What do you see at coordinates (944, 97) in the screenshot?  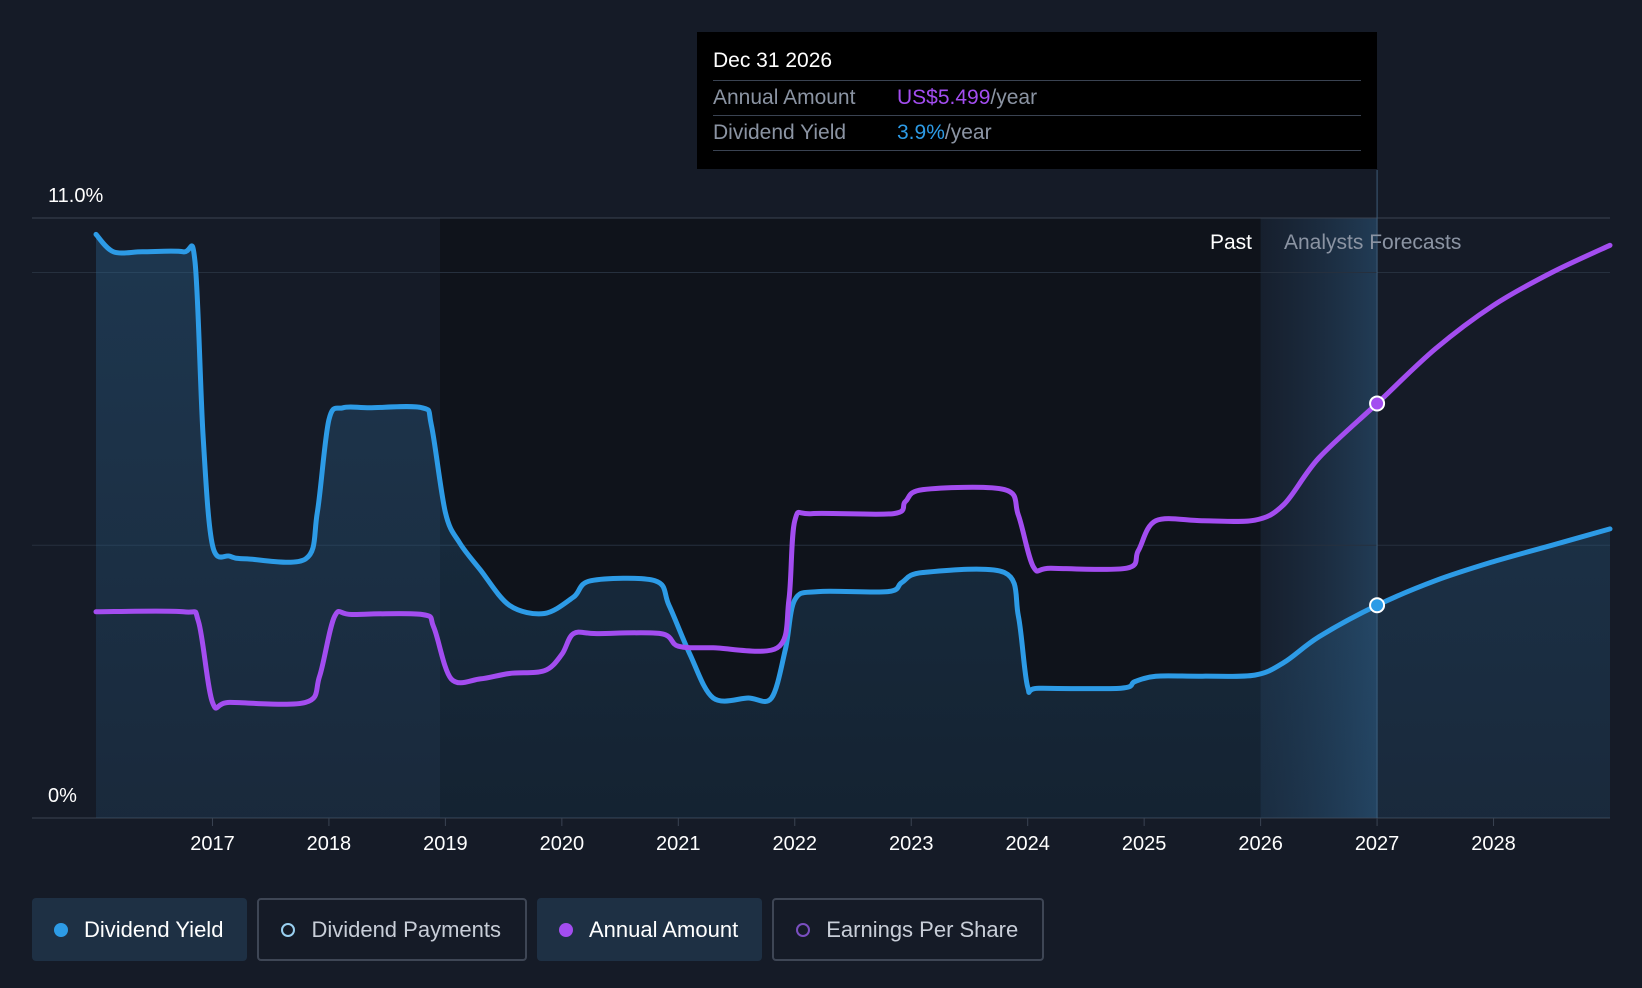 I see `tooltip-value: US$5.499` at bounding box center [944, 97].